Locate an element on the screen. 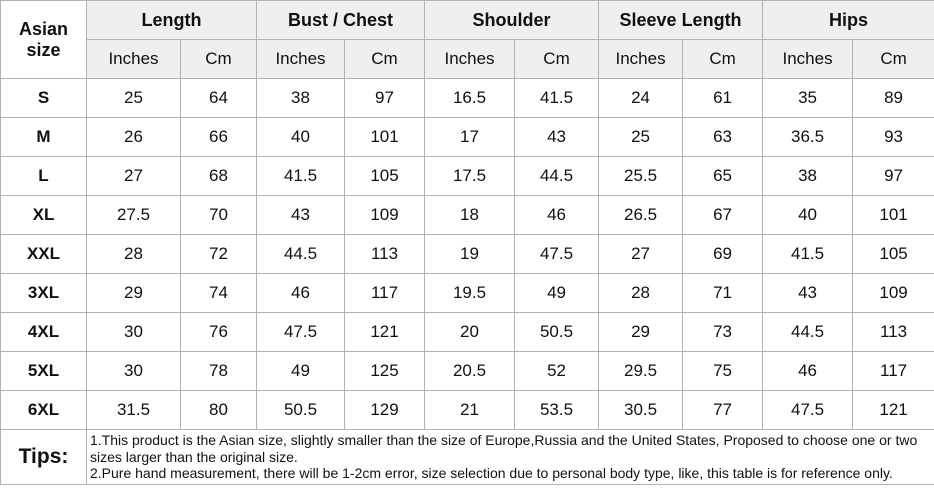 Image resolution: width=934 pixels, height=493 pixels. table-row: XL 27.5 70 43 109 18 46 26.5 67 40 101 is located at coordinates (467, 215).